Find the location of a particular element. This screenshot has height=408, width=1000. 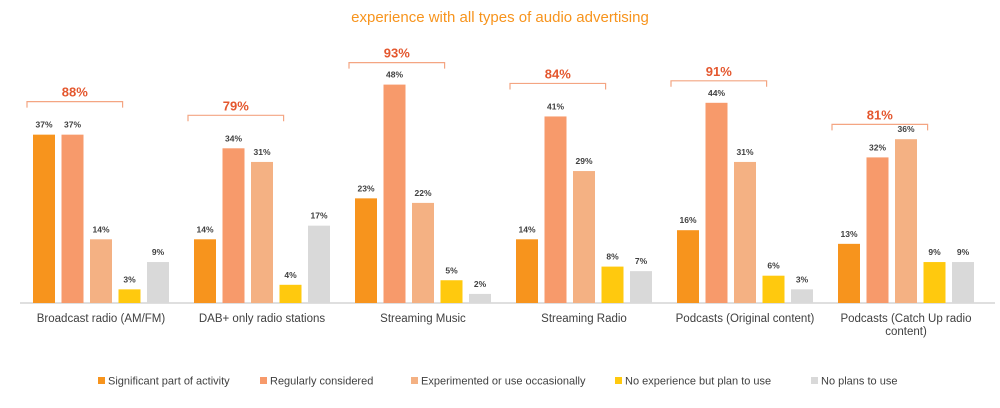

bar-value-label: 17% is located at coordinates (318, 216).